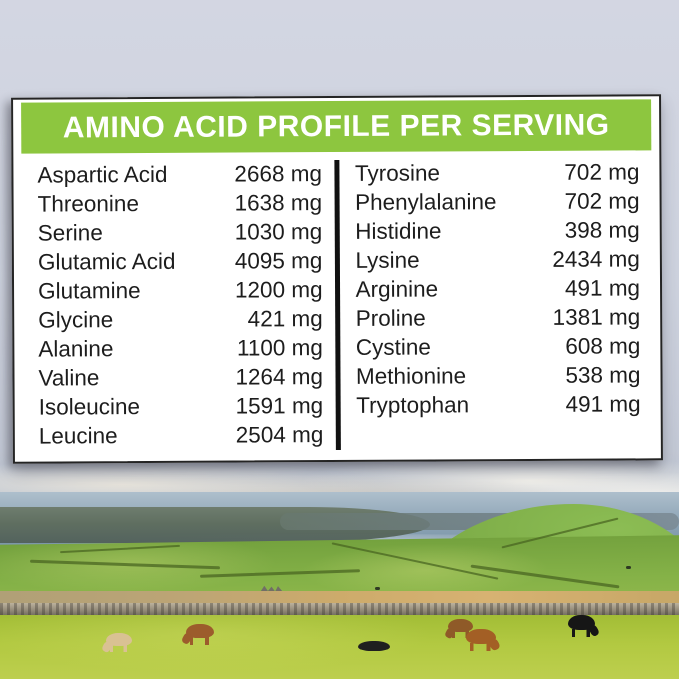  I want to click on amino-acid-name: Glutamine, so click(89, 291).